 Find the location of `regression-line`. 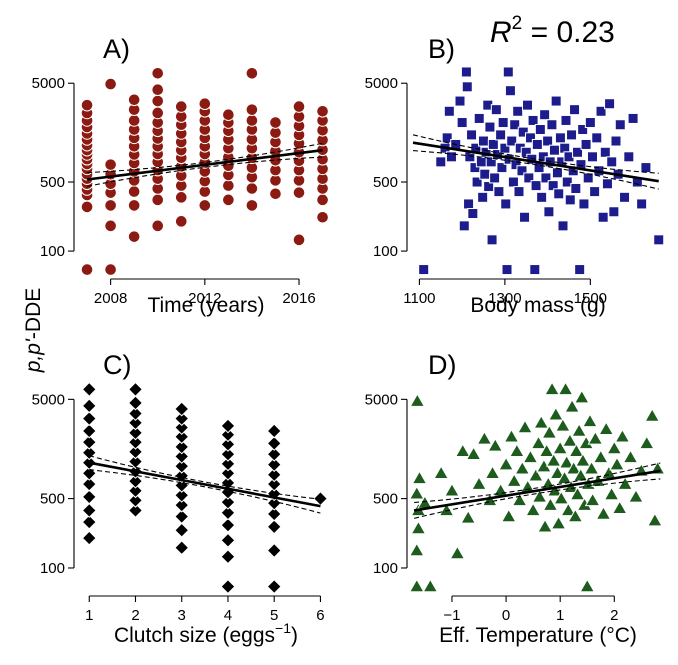

regression-line is located at coordinates (535, 162).